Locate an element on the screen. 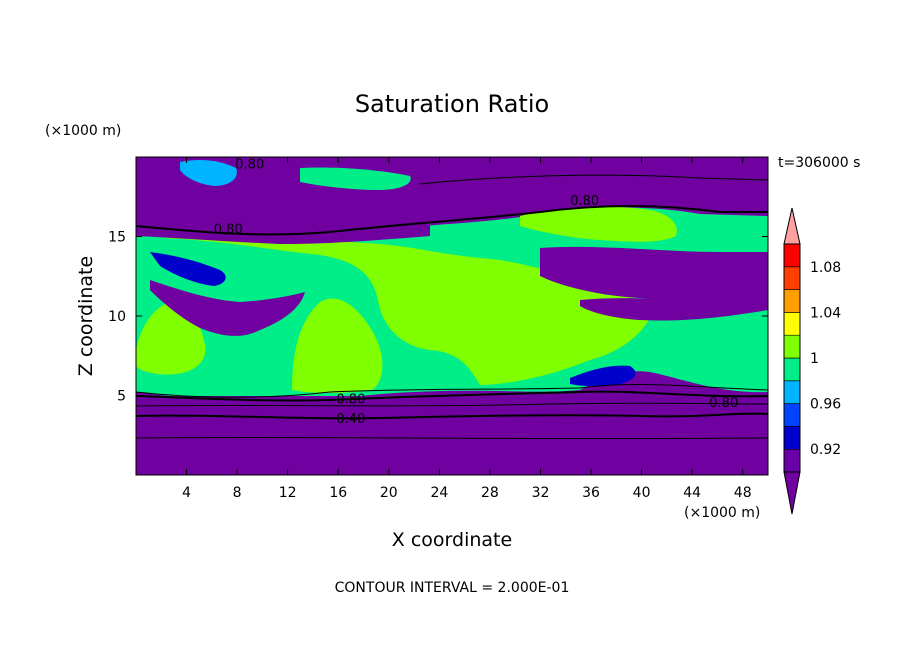  x-tick-label: 4 is located at coordinates (186, 493).